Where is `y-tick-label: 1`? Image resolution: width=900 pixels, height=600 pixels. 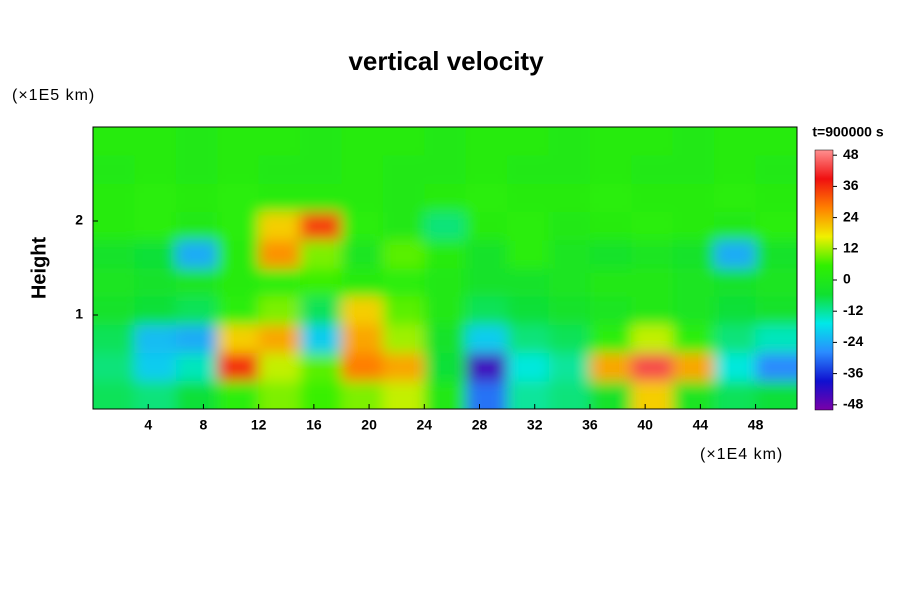
y-tick-label: 1 is located at coordinates (79, 314).